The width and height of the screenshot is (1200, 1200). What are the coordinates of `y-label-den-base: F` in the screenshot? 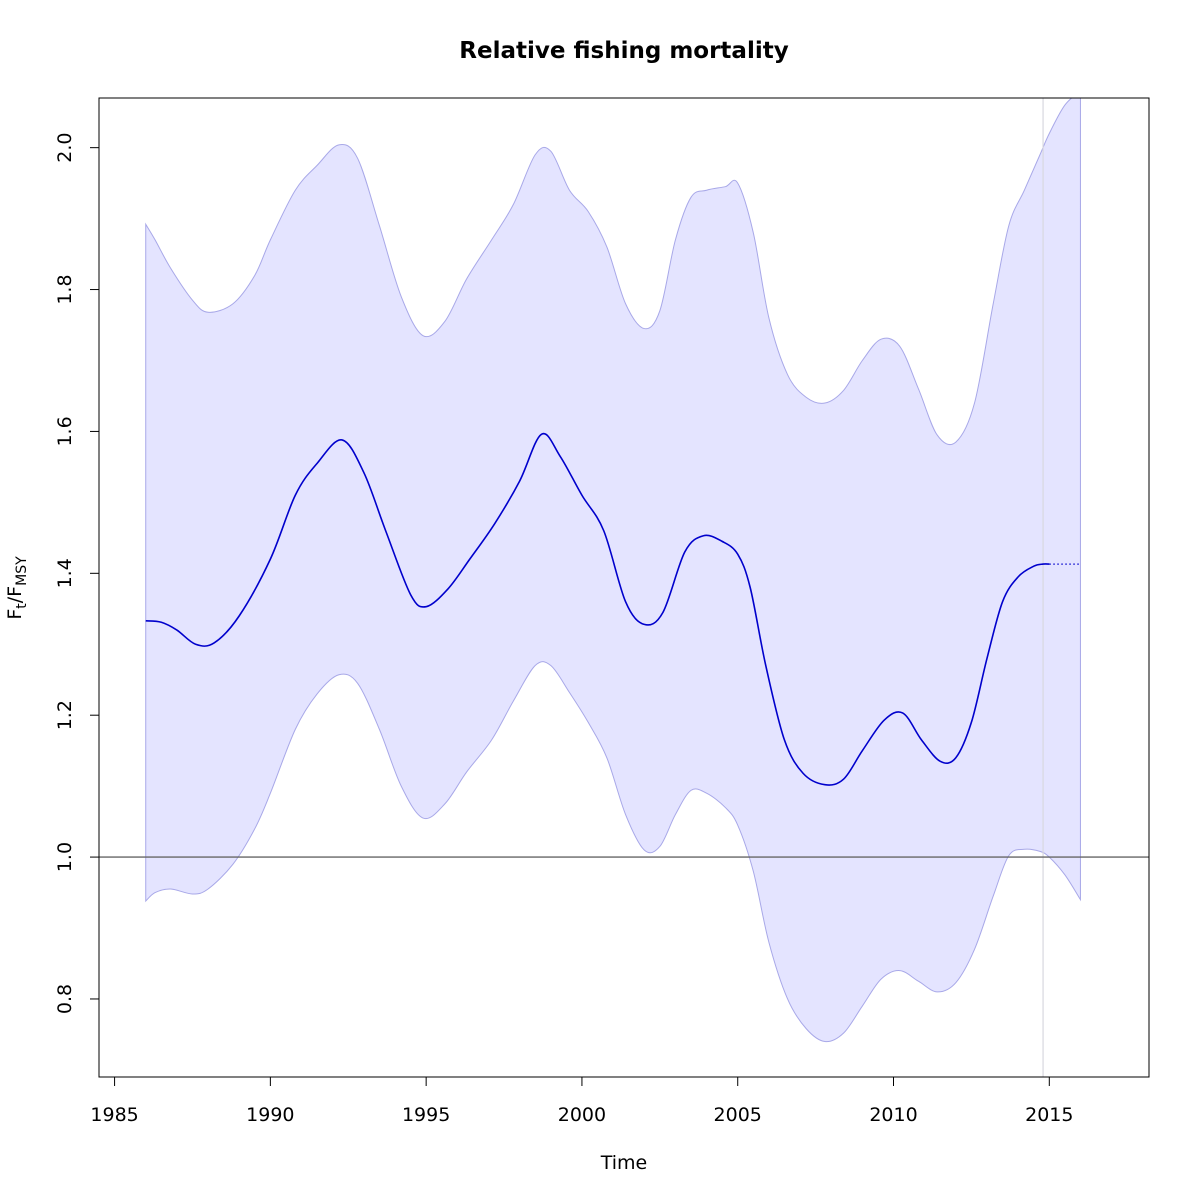 It's located at (15, 591).